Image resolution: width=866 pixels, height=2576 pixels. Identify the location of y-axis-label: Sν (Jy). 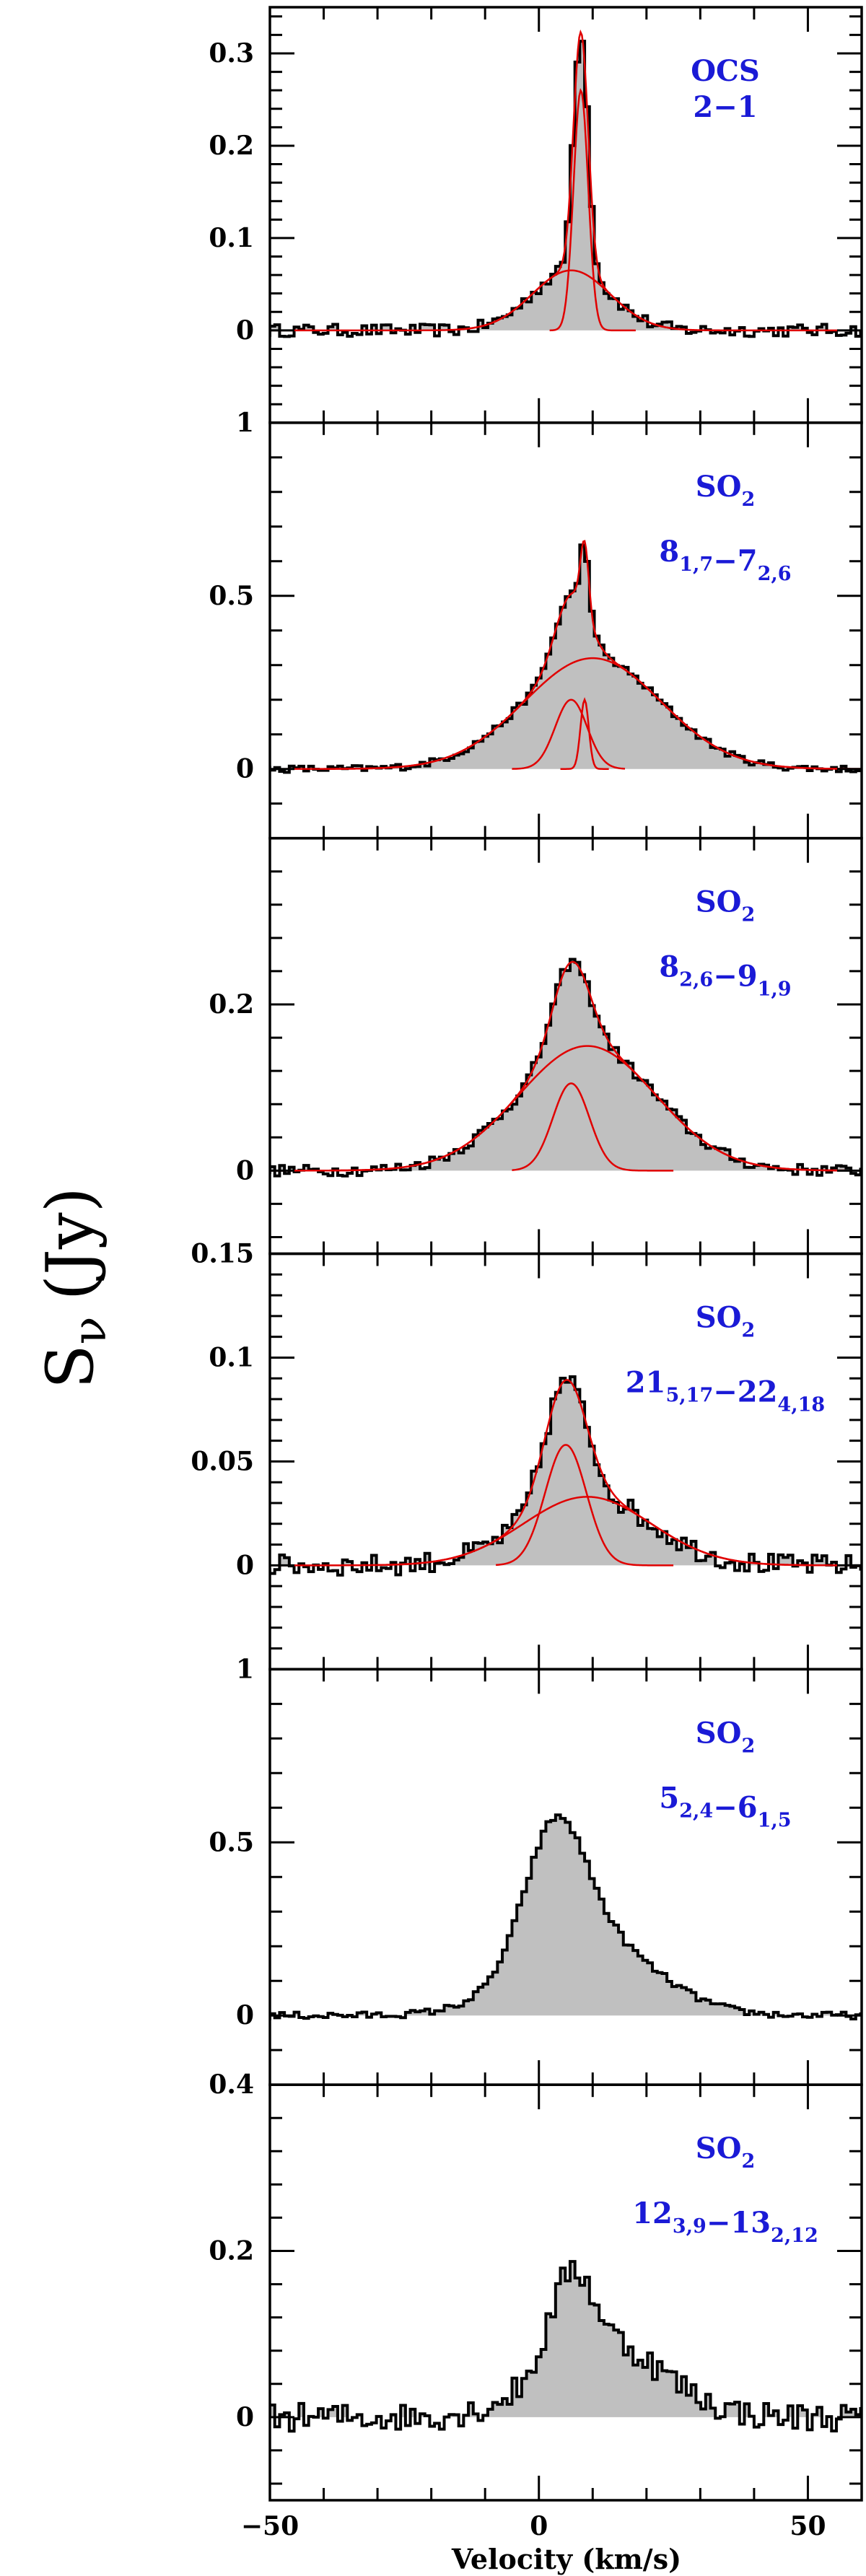
(74, 1288).